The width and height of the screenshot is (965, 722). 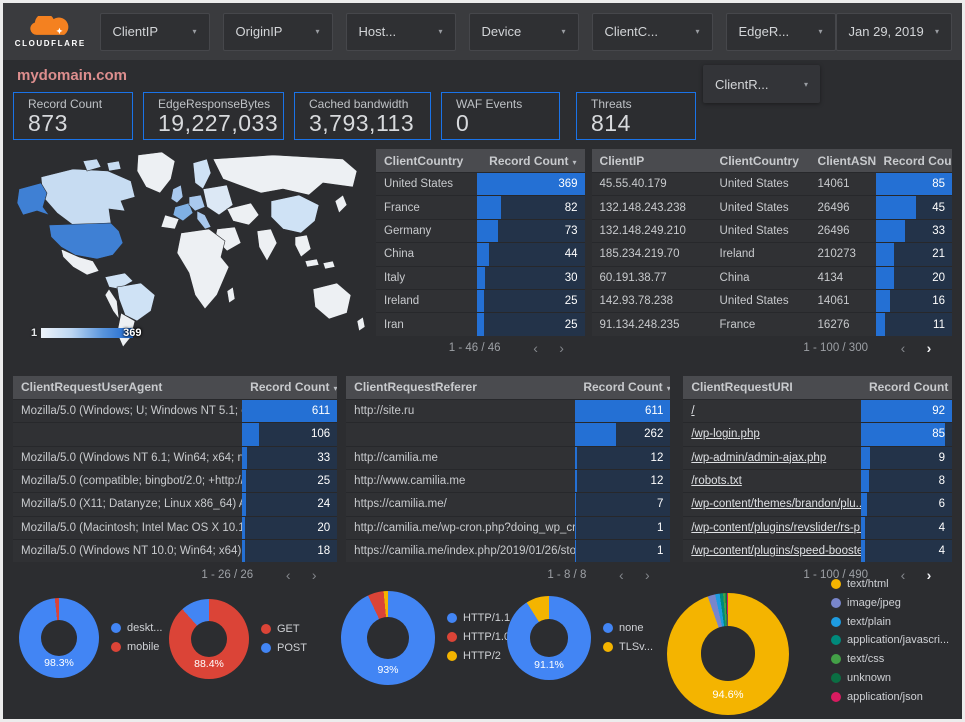 What do you see at coordinates (734, 277) in the screenshot?
I see `table-cell: China` at bounding box center [734, 277].